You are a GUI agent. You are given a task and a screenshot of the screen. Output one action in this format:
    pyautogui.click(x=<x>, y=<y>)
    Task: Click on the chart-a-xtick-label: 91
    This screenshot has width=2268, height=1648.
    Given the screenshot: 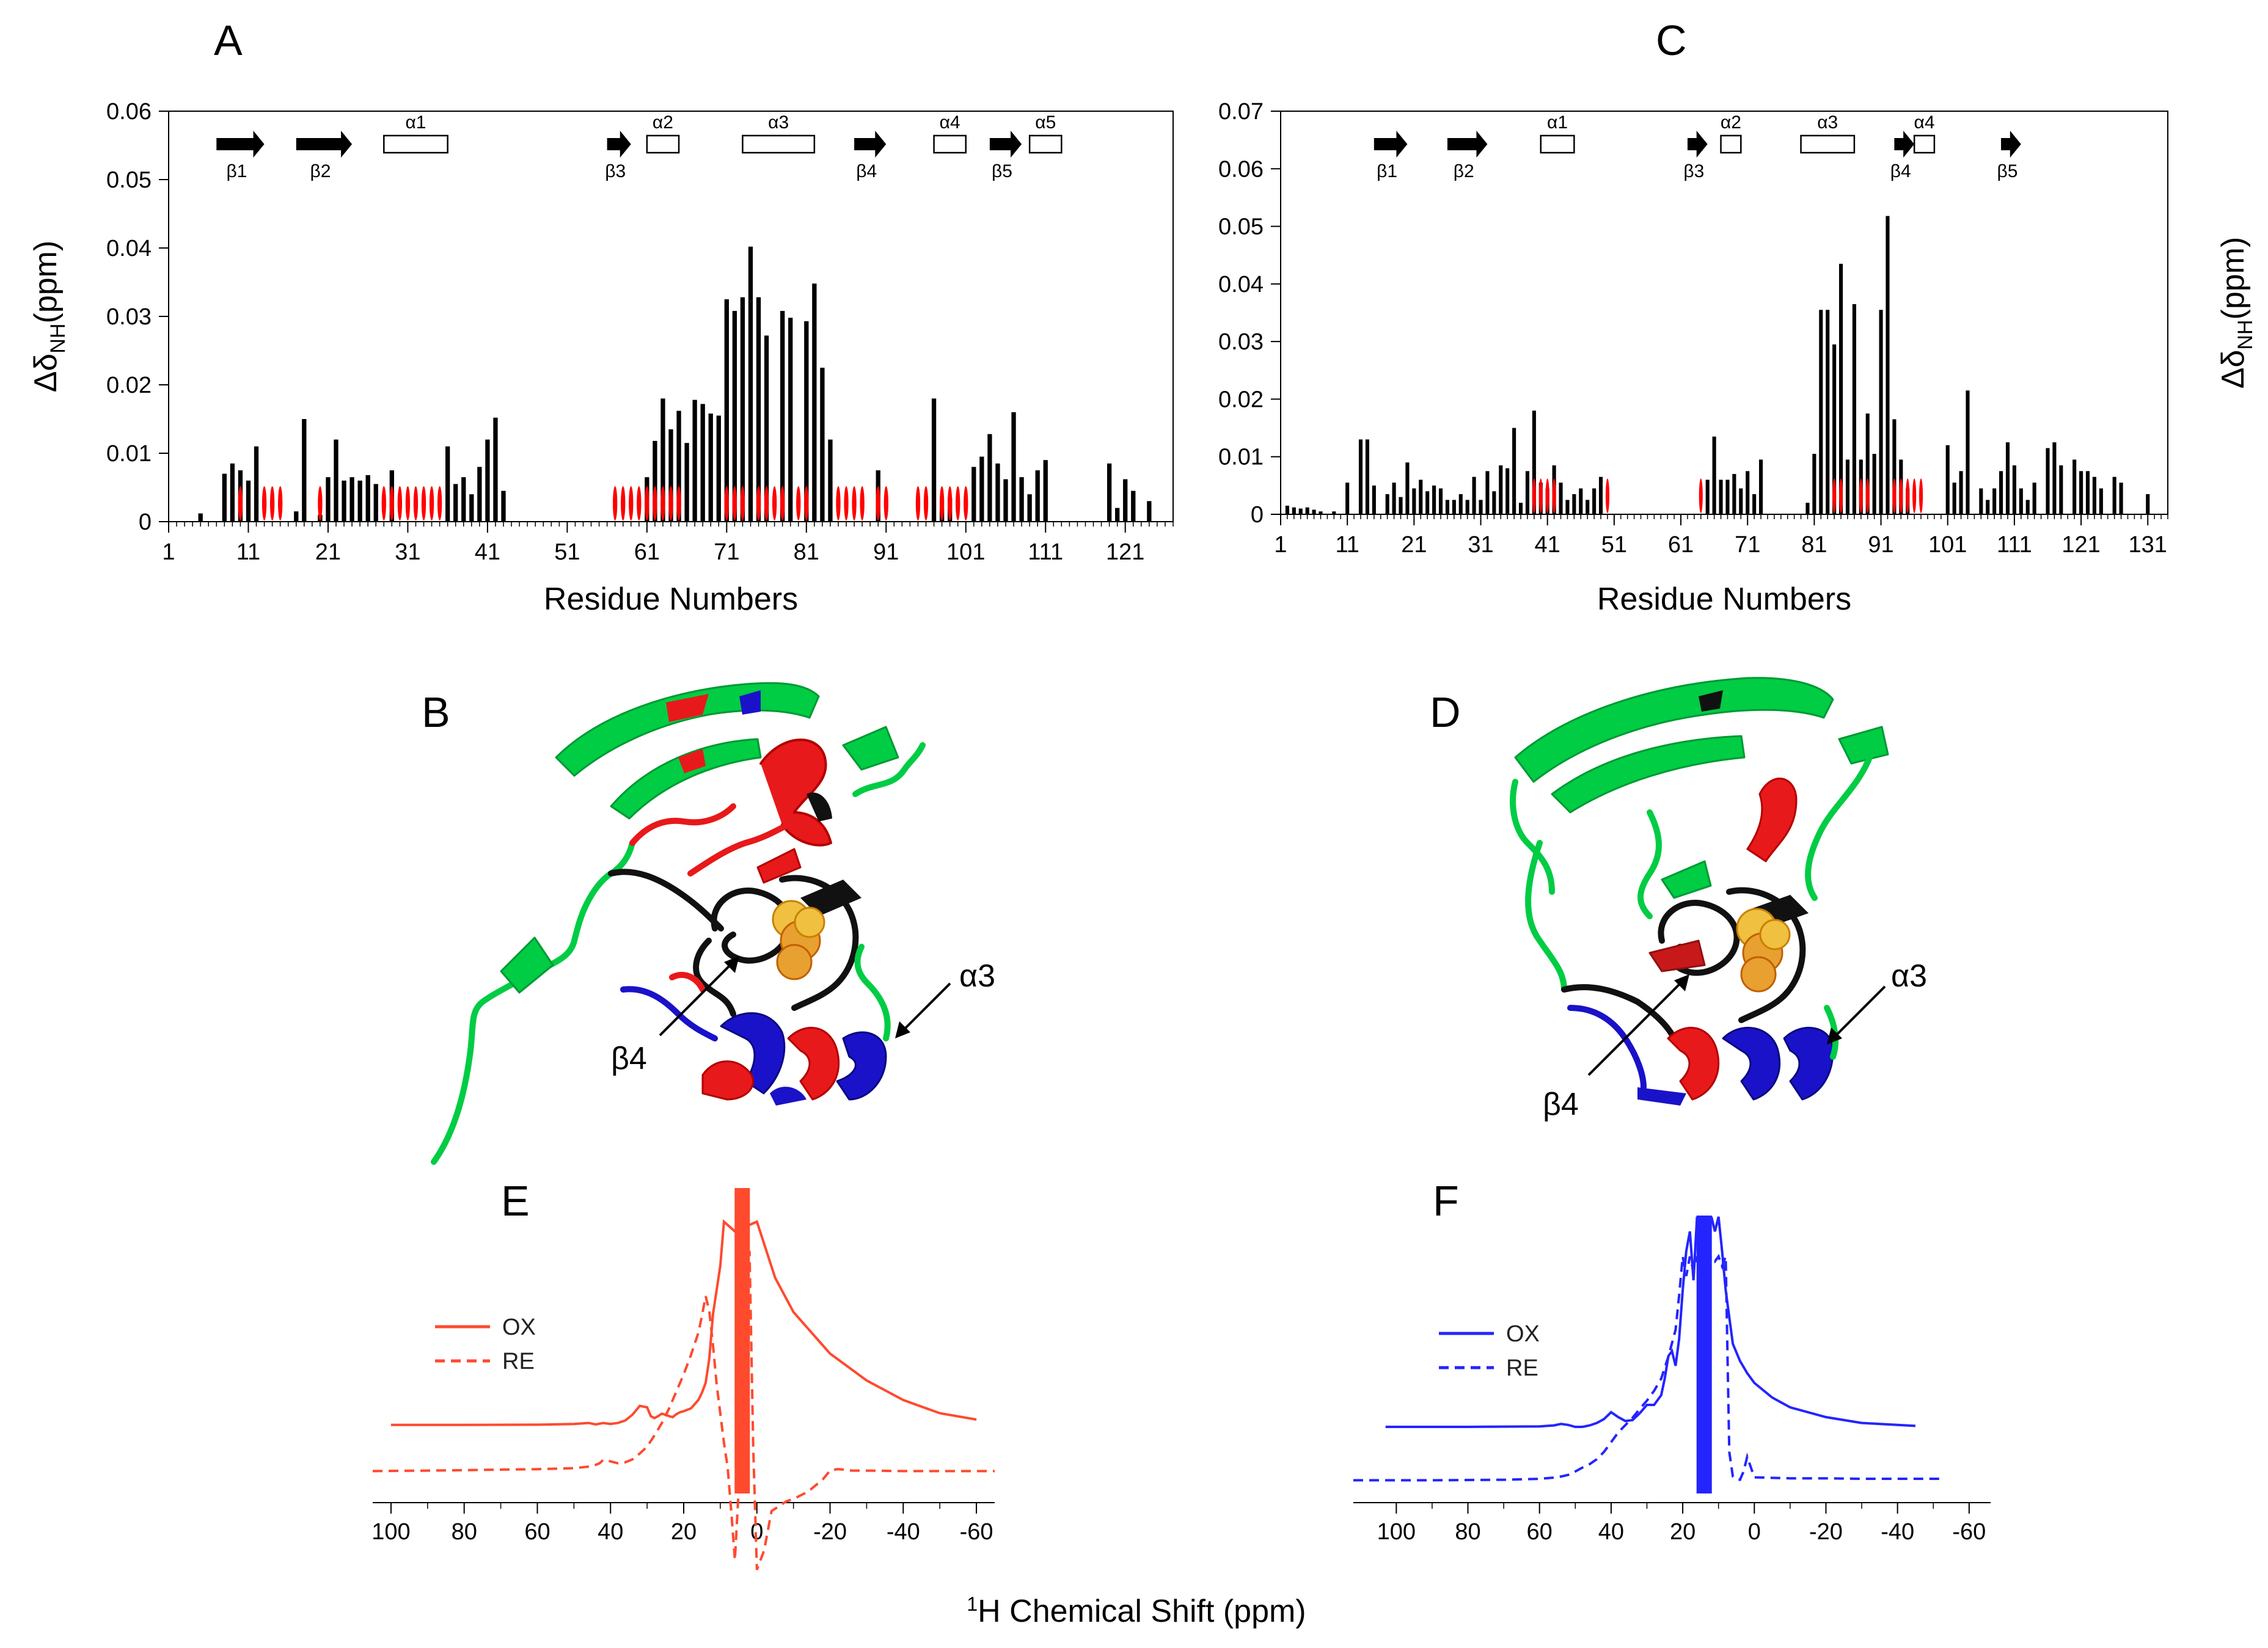 What is the action you would take?
    pyautogui.click(x=886, y=552)
    